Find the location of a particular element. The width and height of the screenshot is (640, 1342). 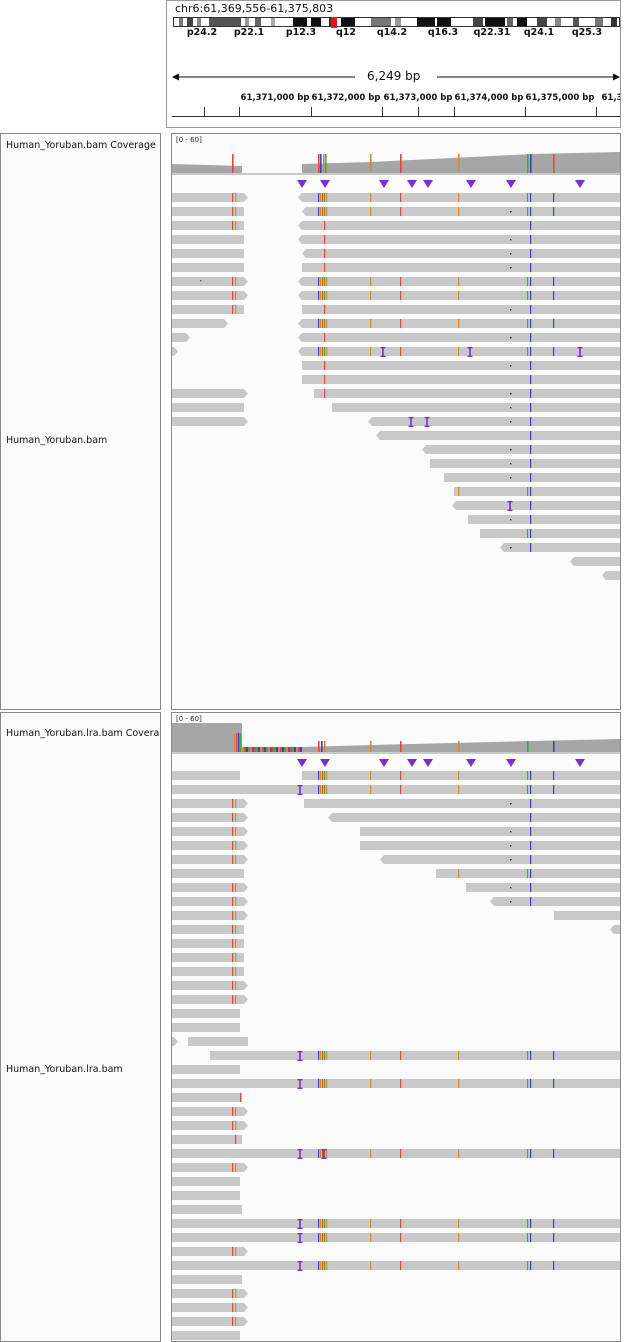

alignment-track-name: Human_Yoruban.lra.bam is located at coordinates (64, 1069).